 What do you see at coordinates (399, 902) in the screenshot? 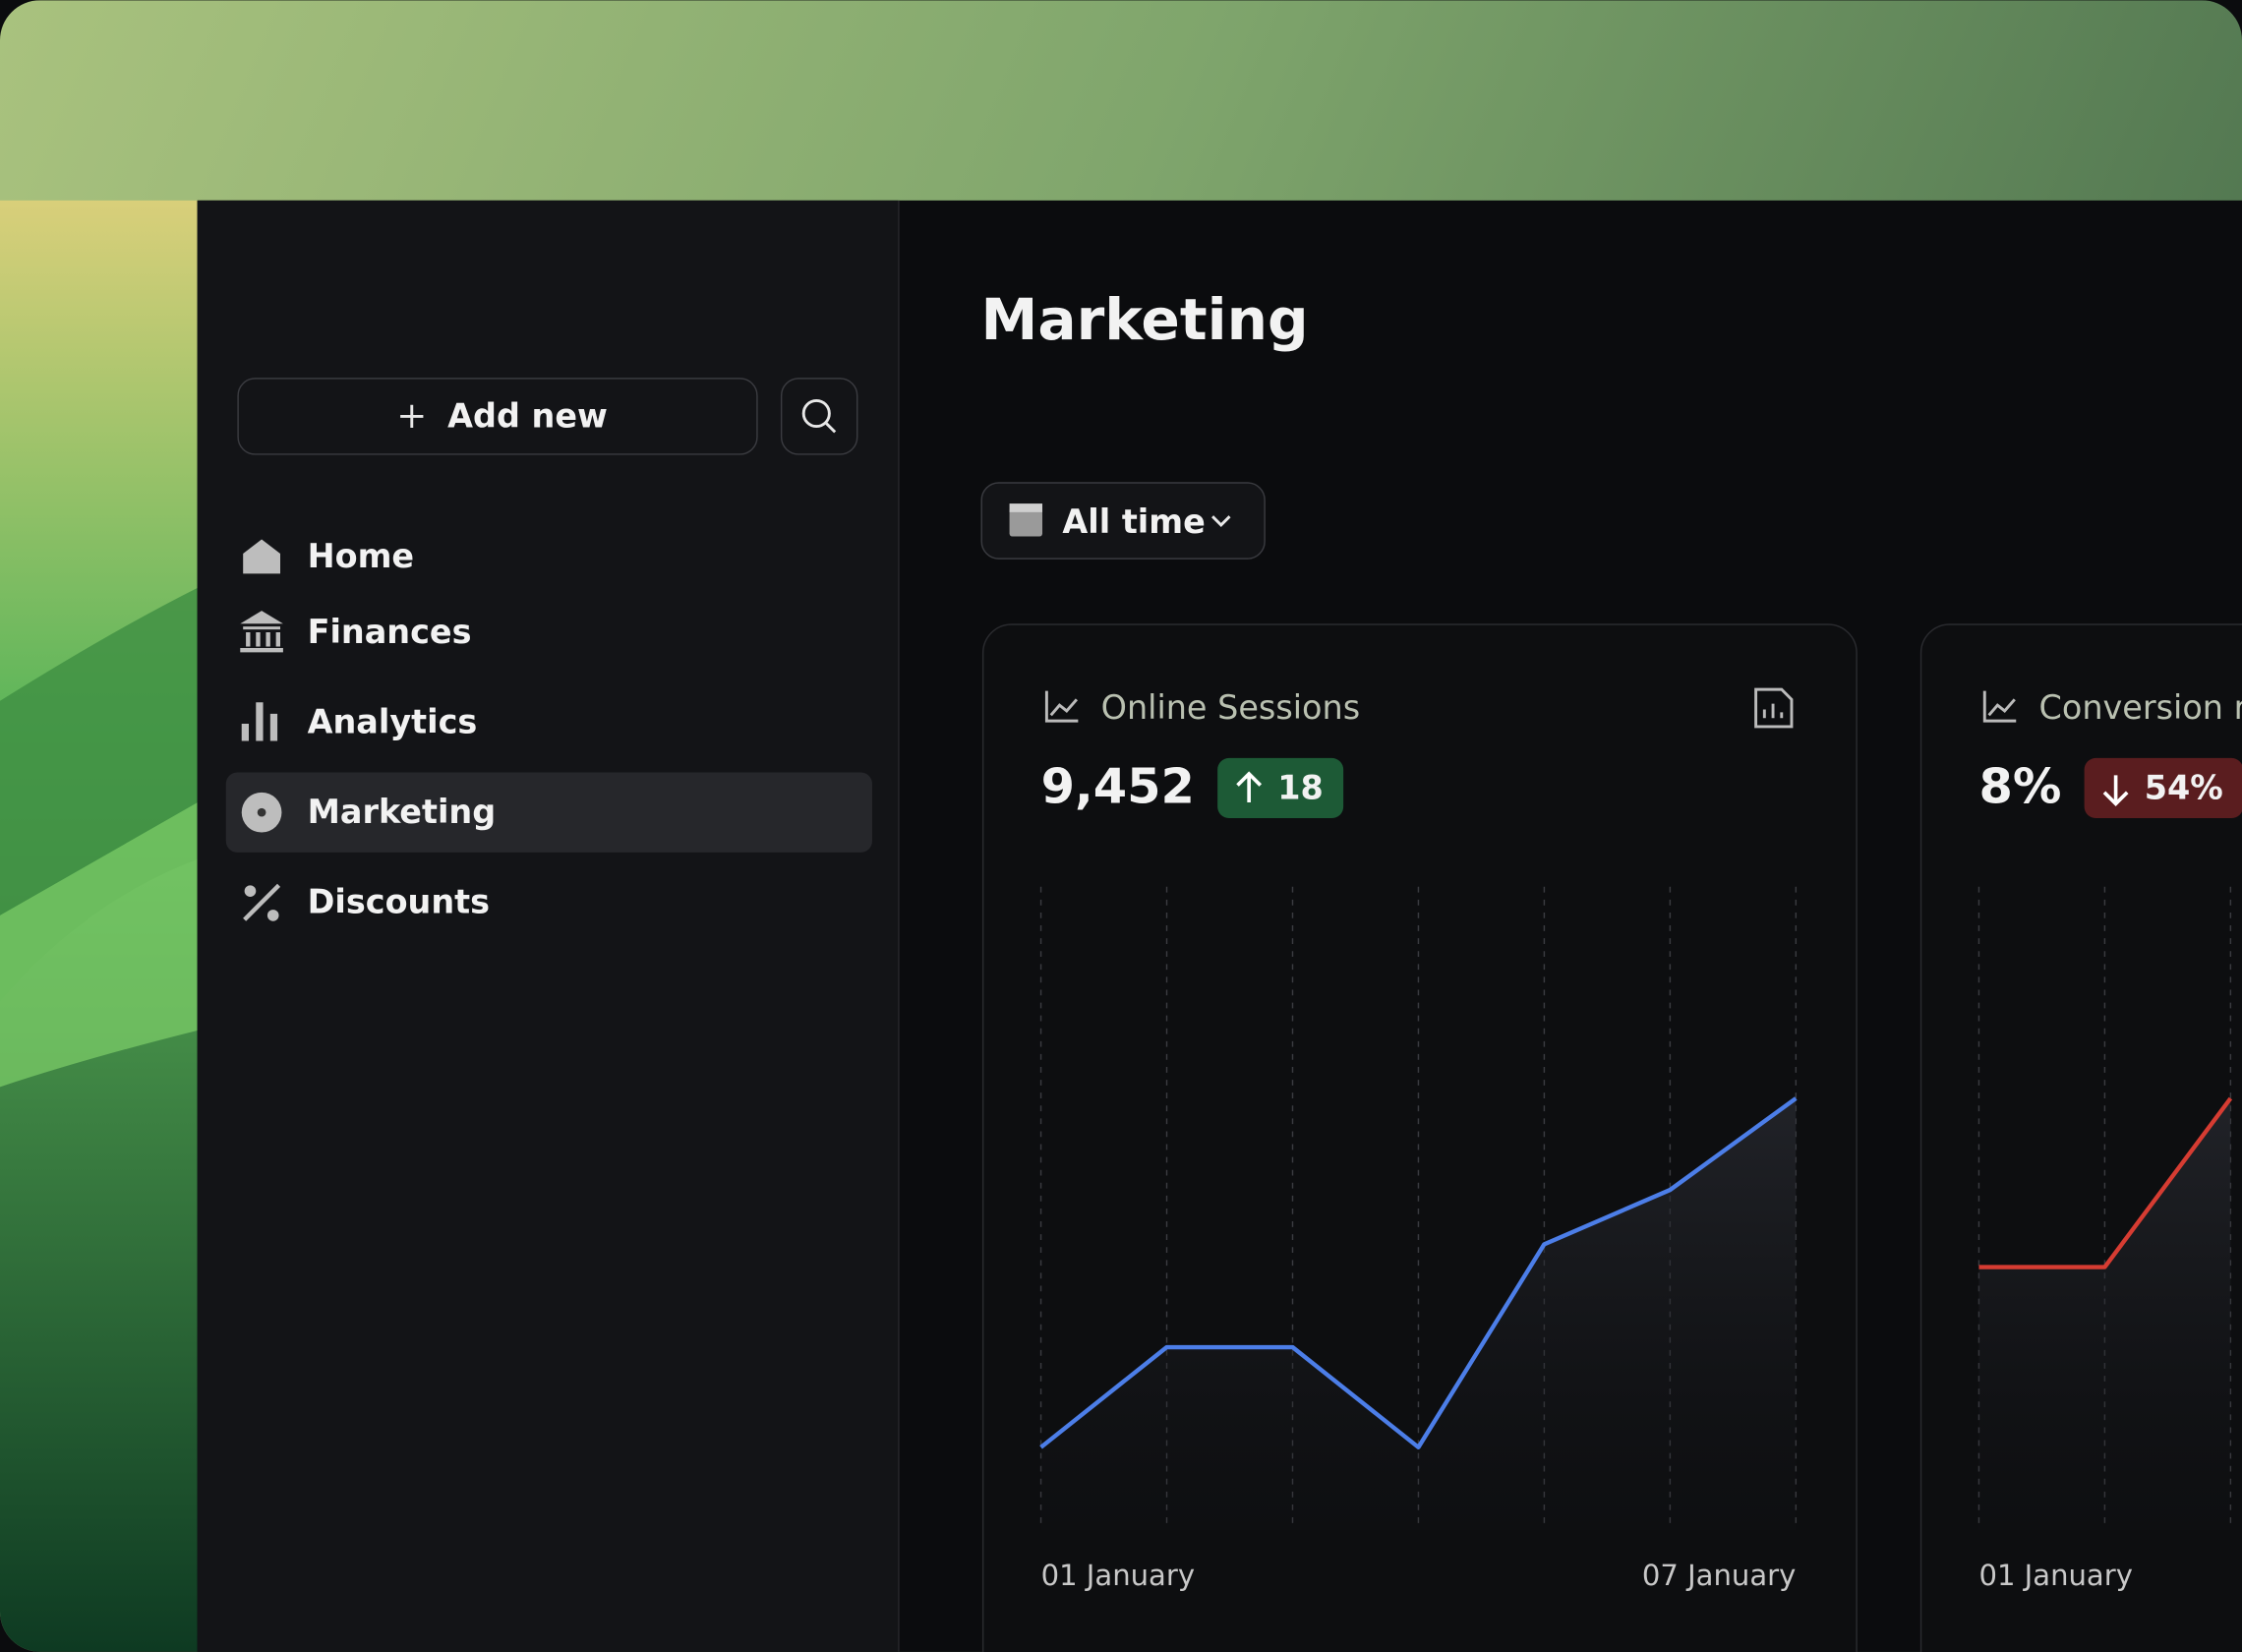
I see `nav-label: Discounts` at bounding box center [399, 902].